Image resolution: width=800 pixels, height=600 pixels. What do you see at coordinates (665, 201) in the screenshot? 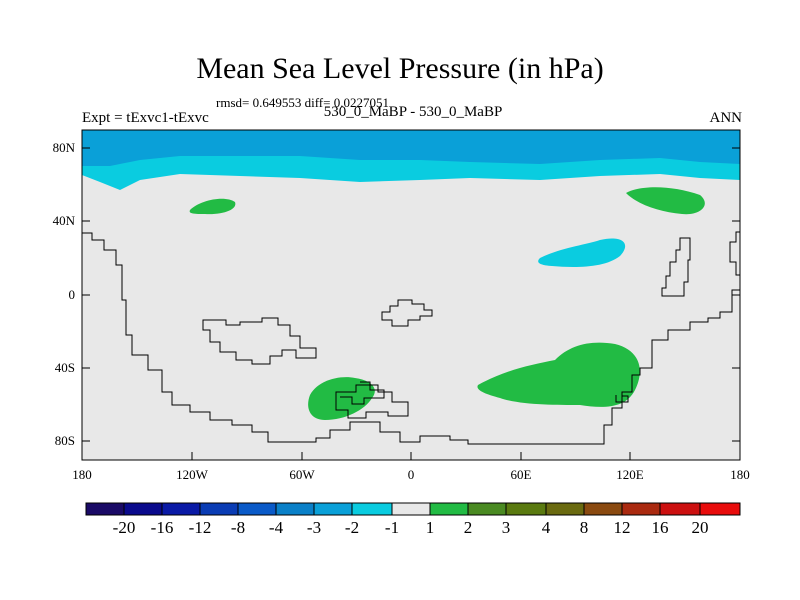
I see `contour-green-north-east` at bounding box center [665, 201].